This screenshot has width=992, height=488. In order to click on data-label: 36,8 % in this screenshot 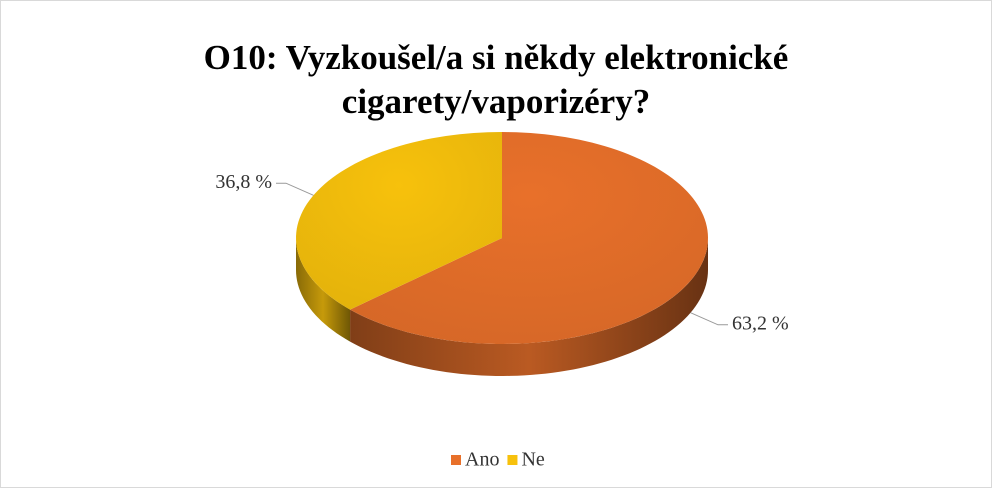, I will do `click(243, 182)`.